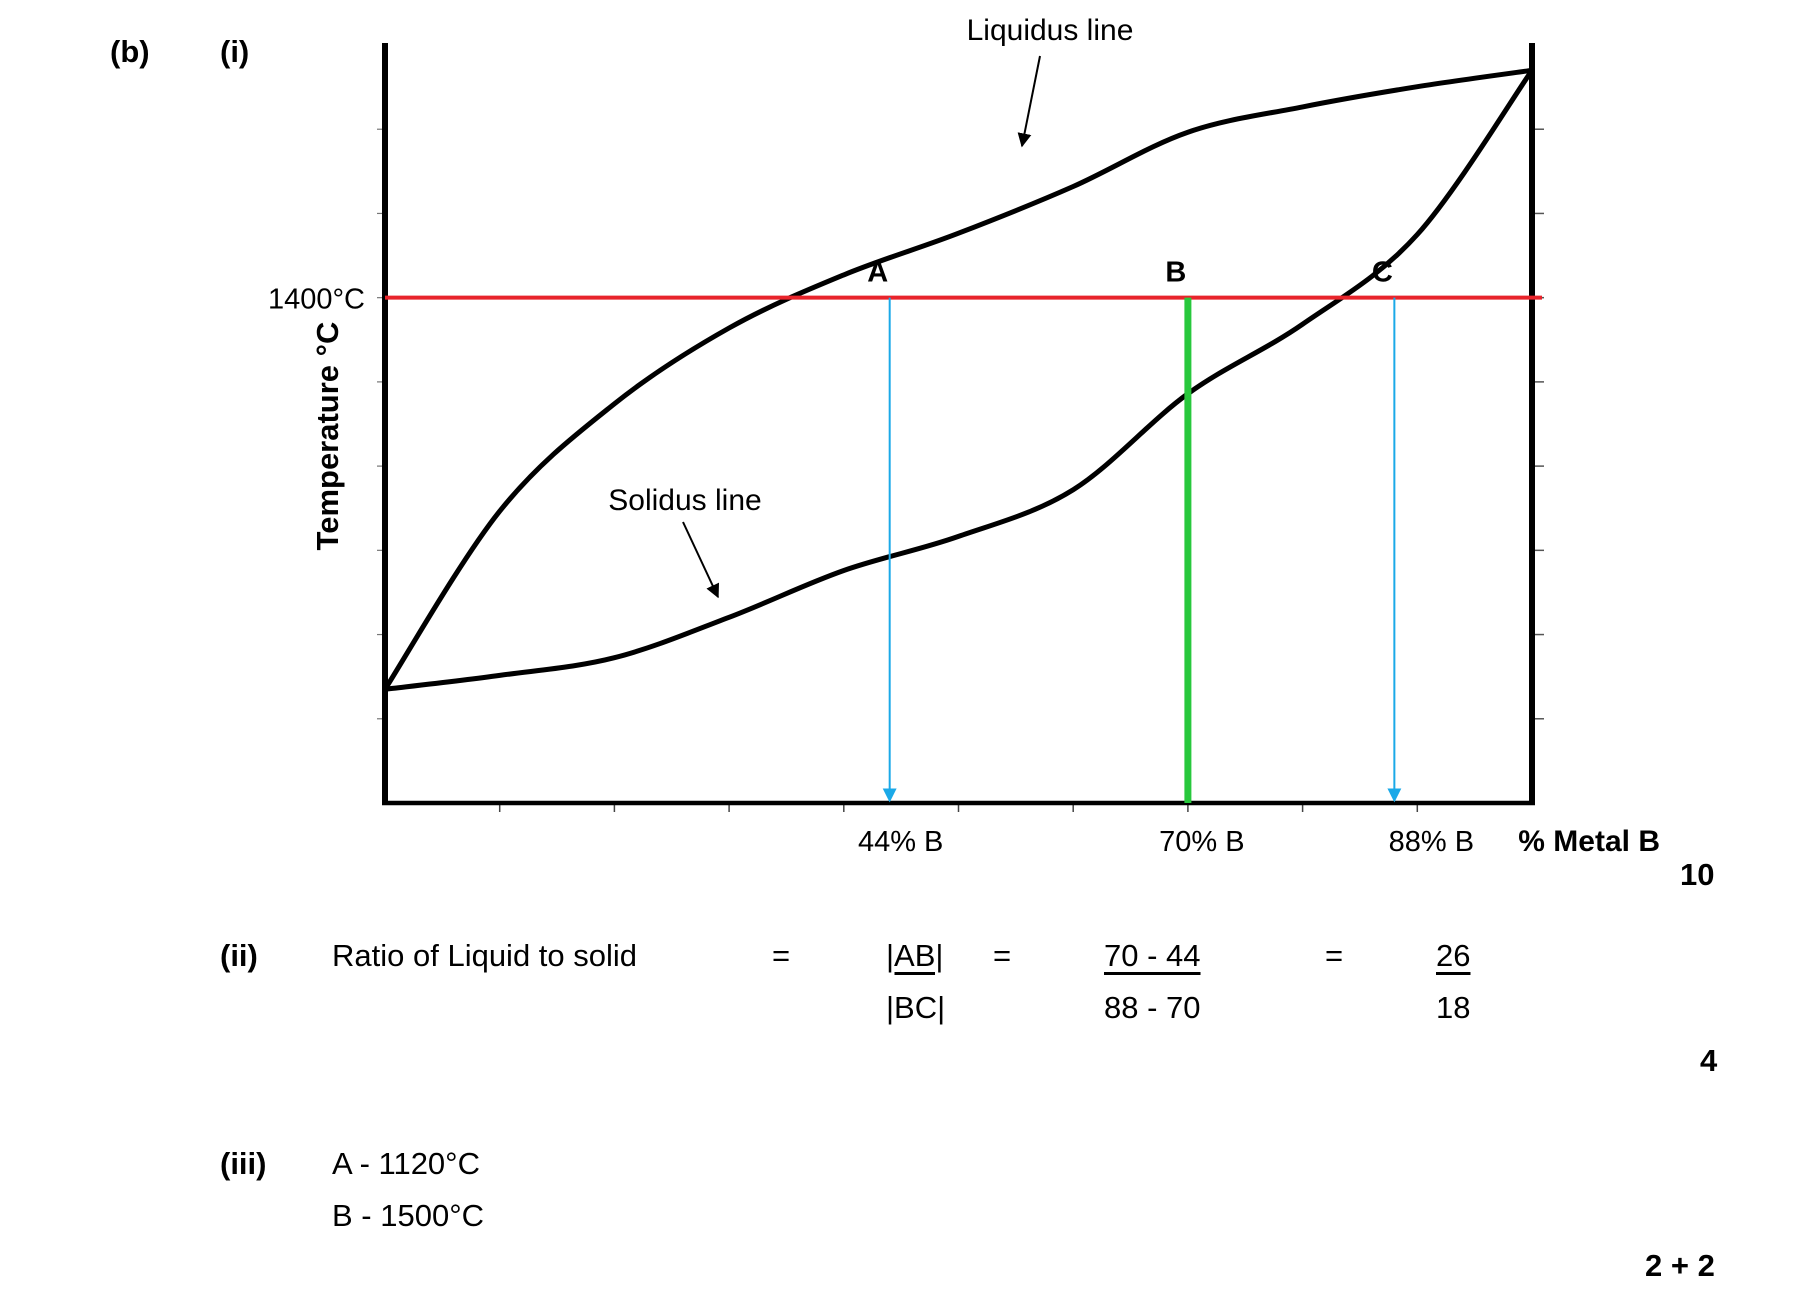 This screenshot has height=1306, width=1818. What do you see at coordinates (915, 955) in the screenshot?
I see `fraction-1-numerator: |AB|` at bounding box center [915, 955].